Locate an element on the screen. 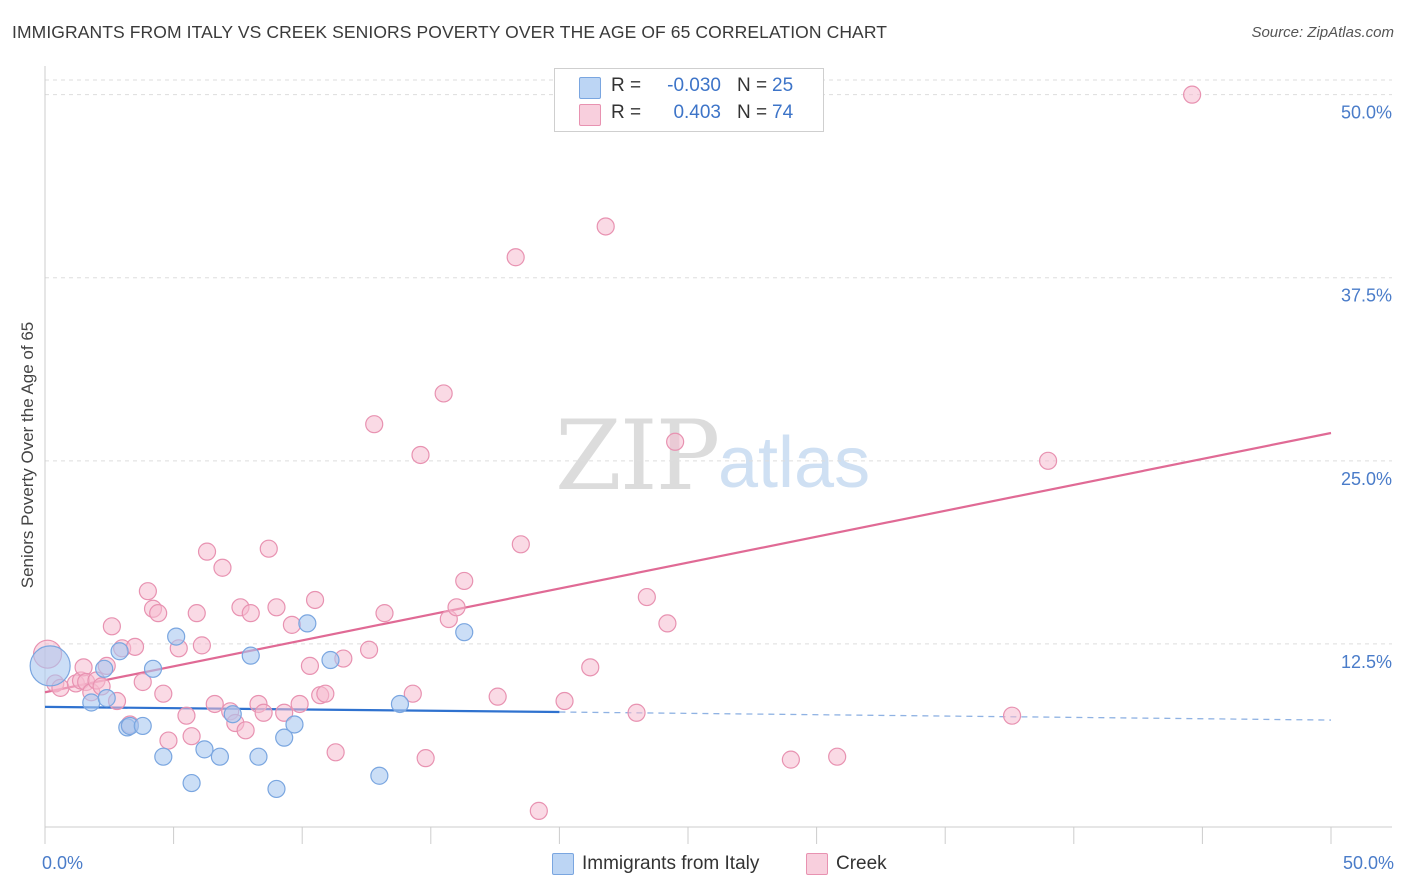 Image resolution: width=1406 pixels, height=892 pixels. bottom-legend-swatch-creek is located at coordinates (817, 864).